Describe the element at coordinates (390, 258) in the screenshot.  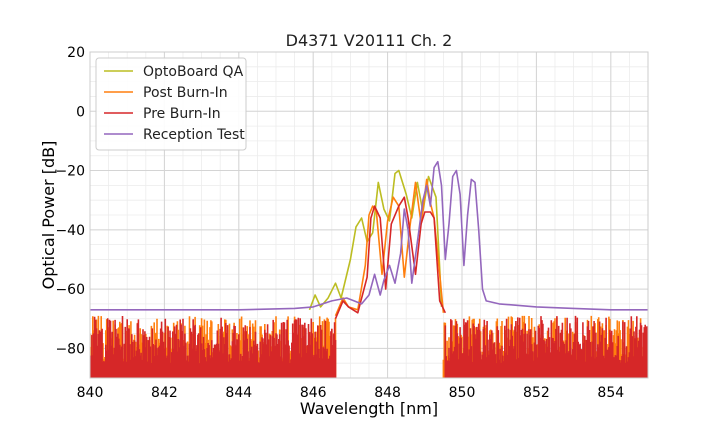
I see `series-line-pre-burn-in` at that location.